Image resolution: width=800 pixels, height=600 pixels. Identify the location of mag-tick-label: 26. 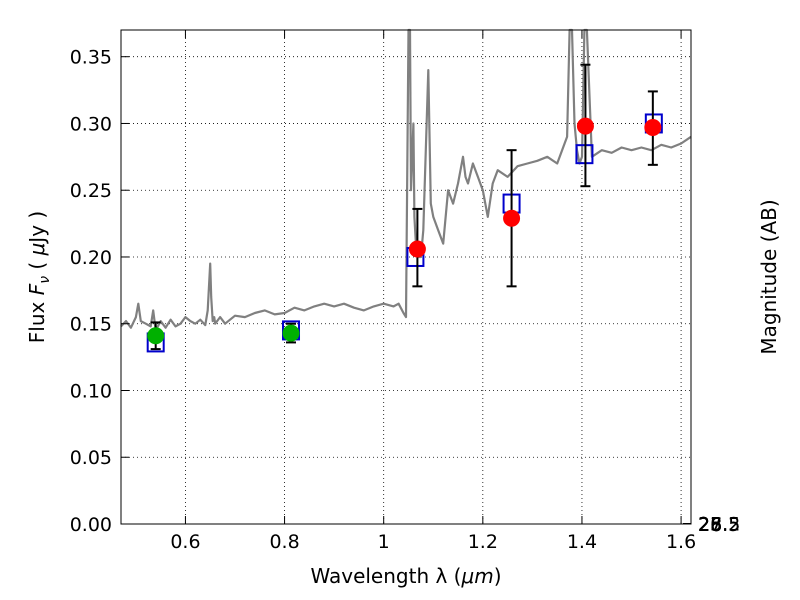
(710, 525).